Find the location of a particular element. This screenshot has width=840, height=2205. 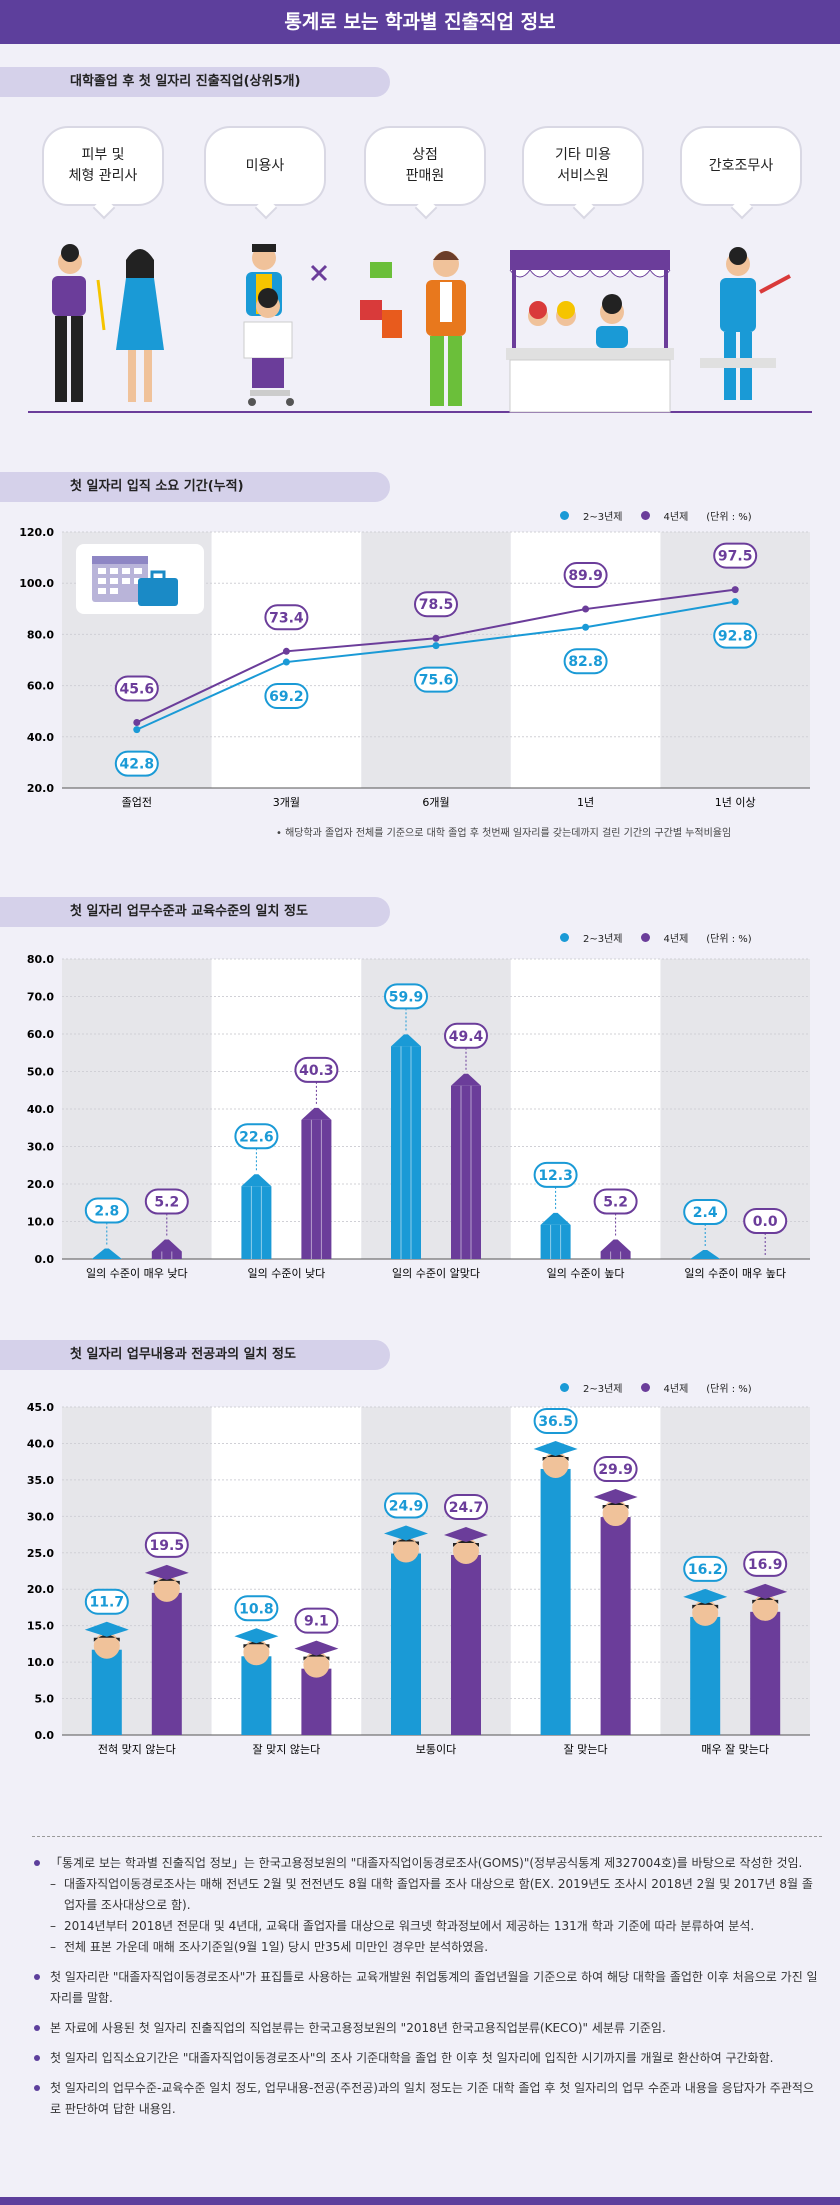

hairdresser-illustration is located at coordinates (285, 325).